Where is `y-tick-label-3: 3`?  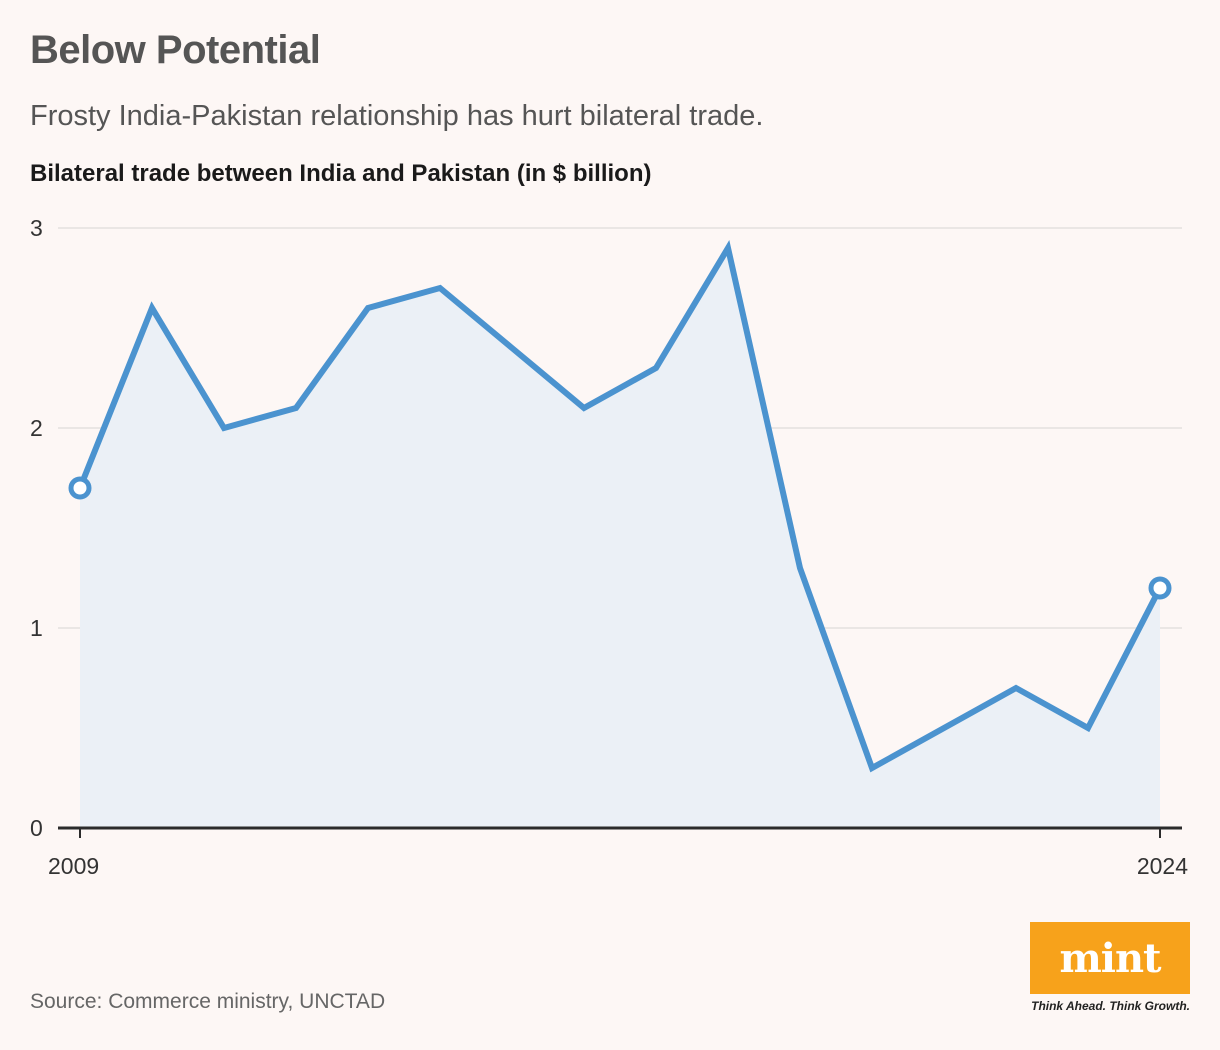
y-tick-label-3: 3 is located at coordinates (36, 228).